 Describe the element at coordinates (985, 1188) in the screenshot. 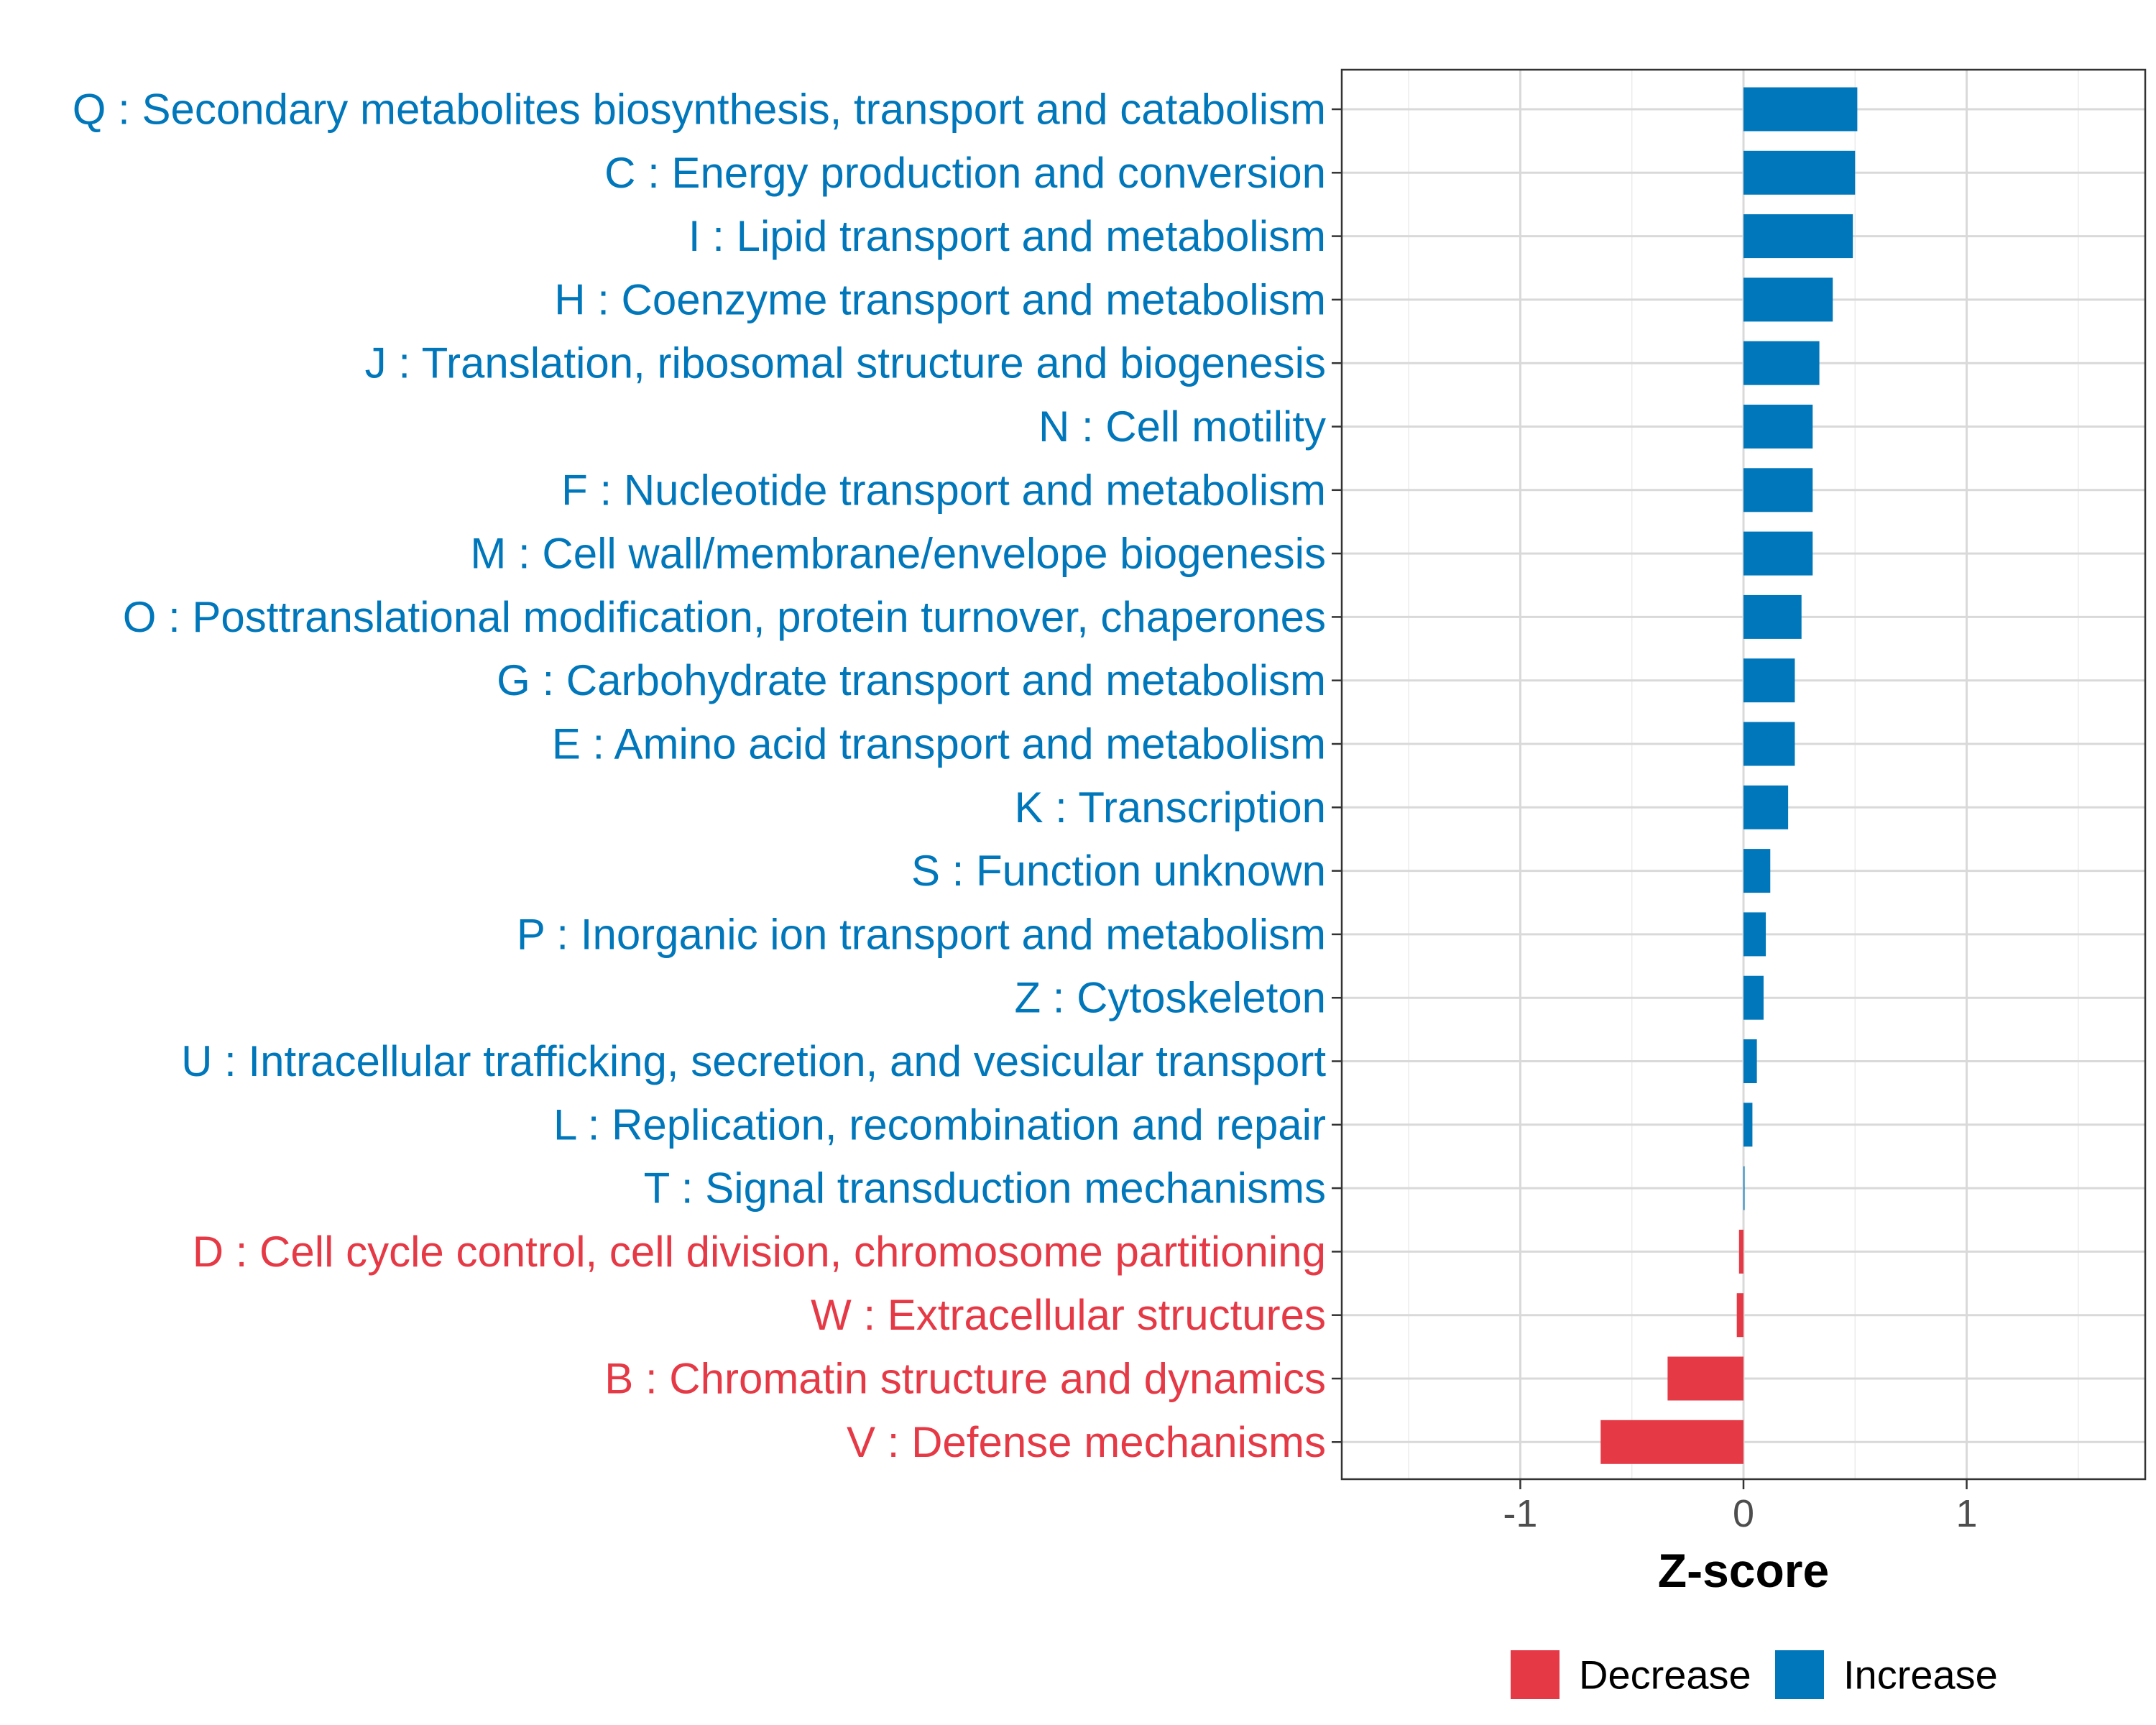

I see `category-label: T : Signal transduction mechanisms` at that location.